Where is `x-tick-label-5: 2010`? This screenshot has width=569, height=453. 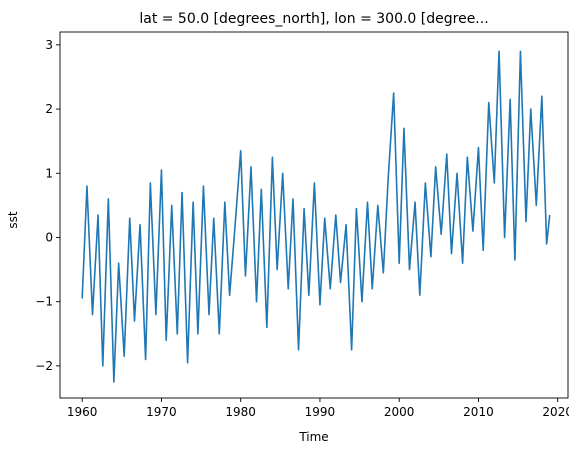
x-tick-label-5: 2010 is located at coordinates (478, 412).